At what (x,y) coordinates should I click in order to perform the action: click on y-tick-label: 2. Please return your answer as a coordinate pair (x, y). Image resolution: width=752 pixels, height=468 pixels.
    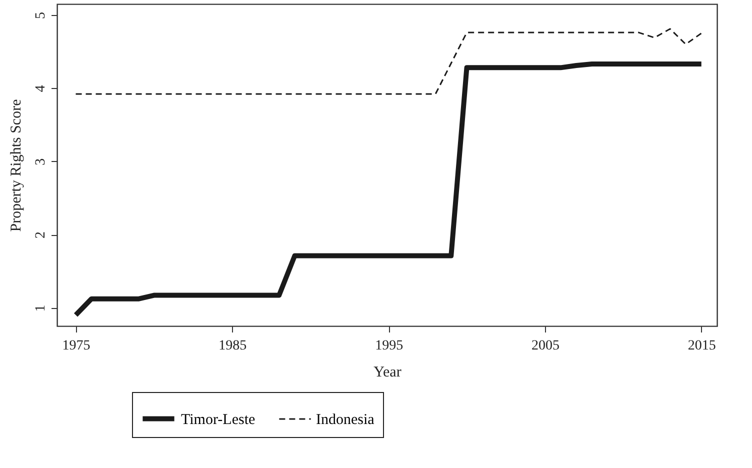
    Looking at the image, I should click on (41, 235).